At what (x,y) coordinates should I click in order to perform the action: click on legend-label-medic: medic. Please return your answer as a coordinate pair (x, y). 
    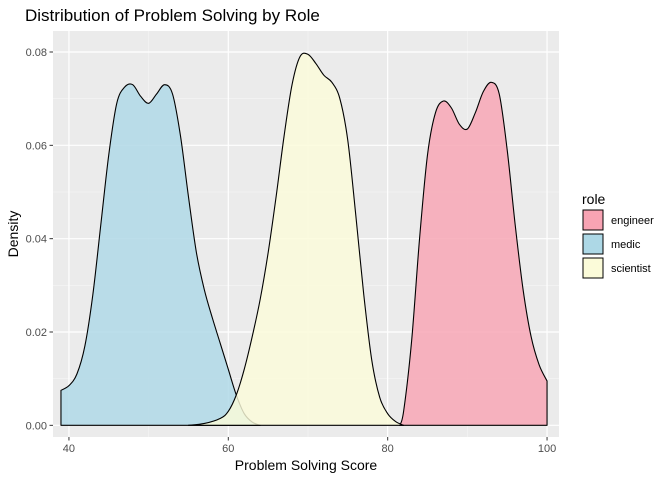
    Looking at the image, I should click on (626, 245).